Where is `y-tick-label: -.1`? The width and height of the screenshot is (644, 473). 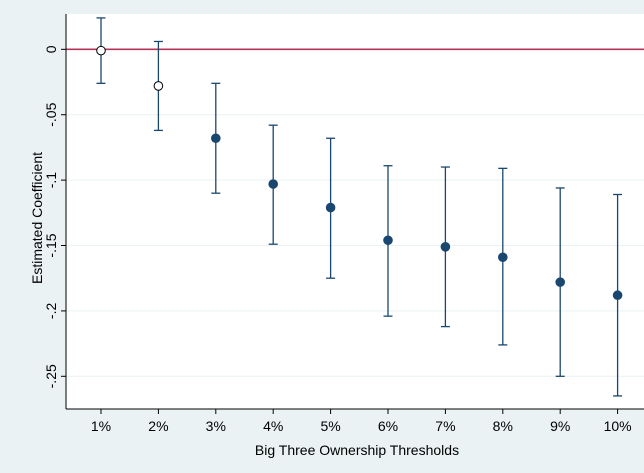
y-tick-label: -.1 is located at coordinates (51, 180).